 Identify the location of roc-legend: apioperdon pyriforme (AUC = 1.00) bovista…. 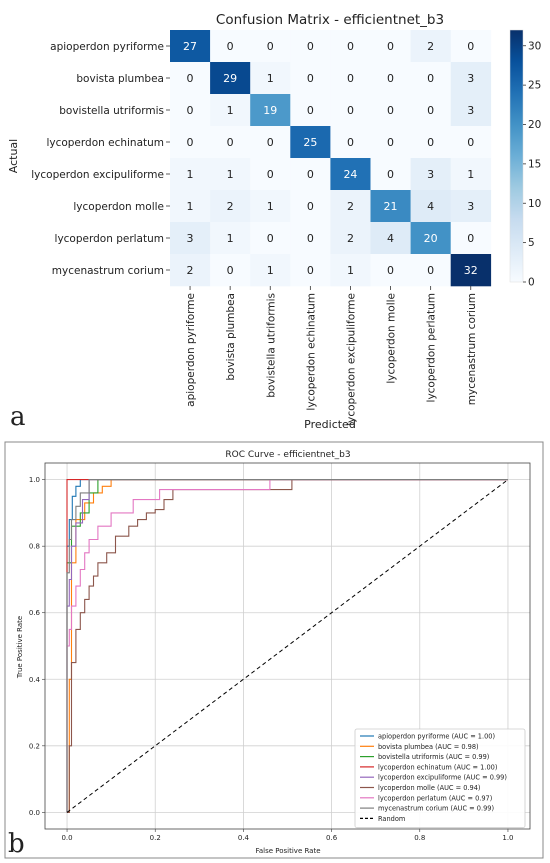
(440, 778).